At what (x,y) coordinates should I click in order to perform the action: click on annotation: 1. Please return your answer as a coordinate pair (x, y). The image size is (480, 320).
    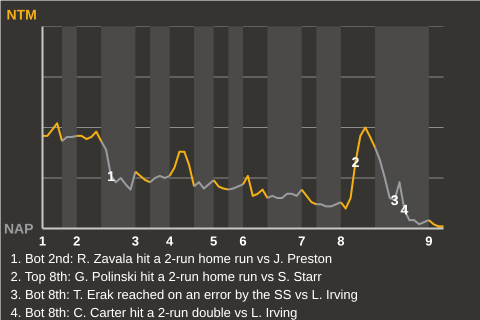
    Looking at the image, I should click on (111, 176).